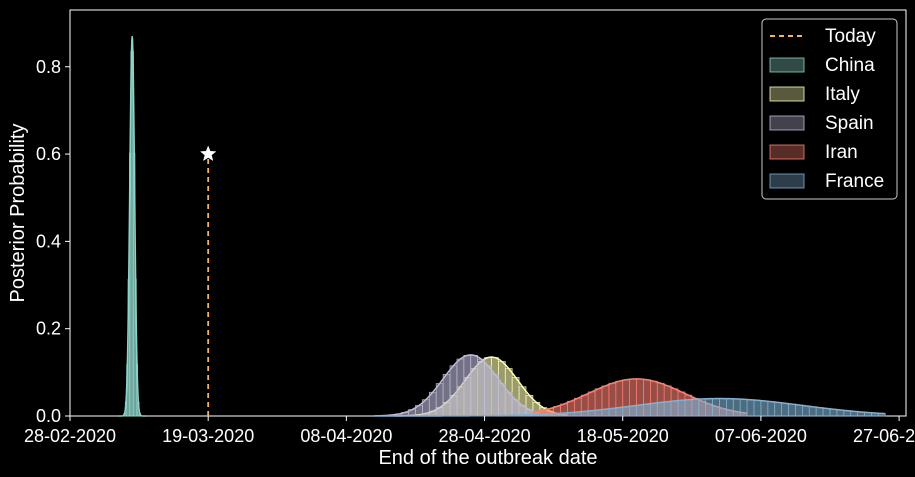  Describe the element at coordinates (842, 94) in the screenshot. I see `legend-label: Italy` at that location.